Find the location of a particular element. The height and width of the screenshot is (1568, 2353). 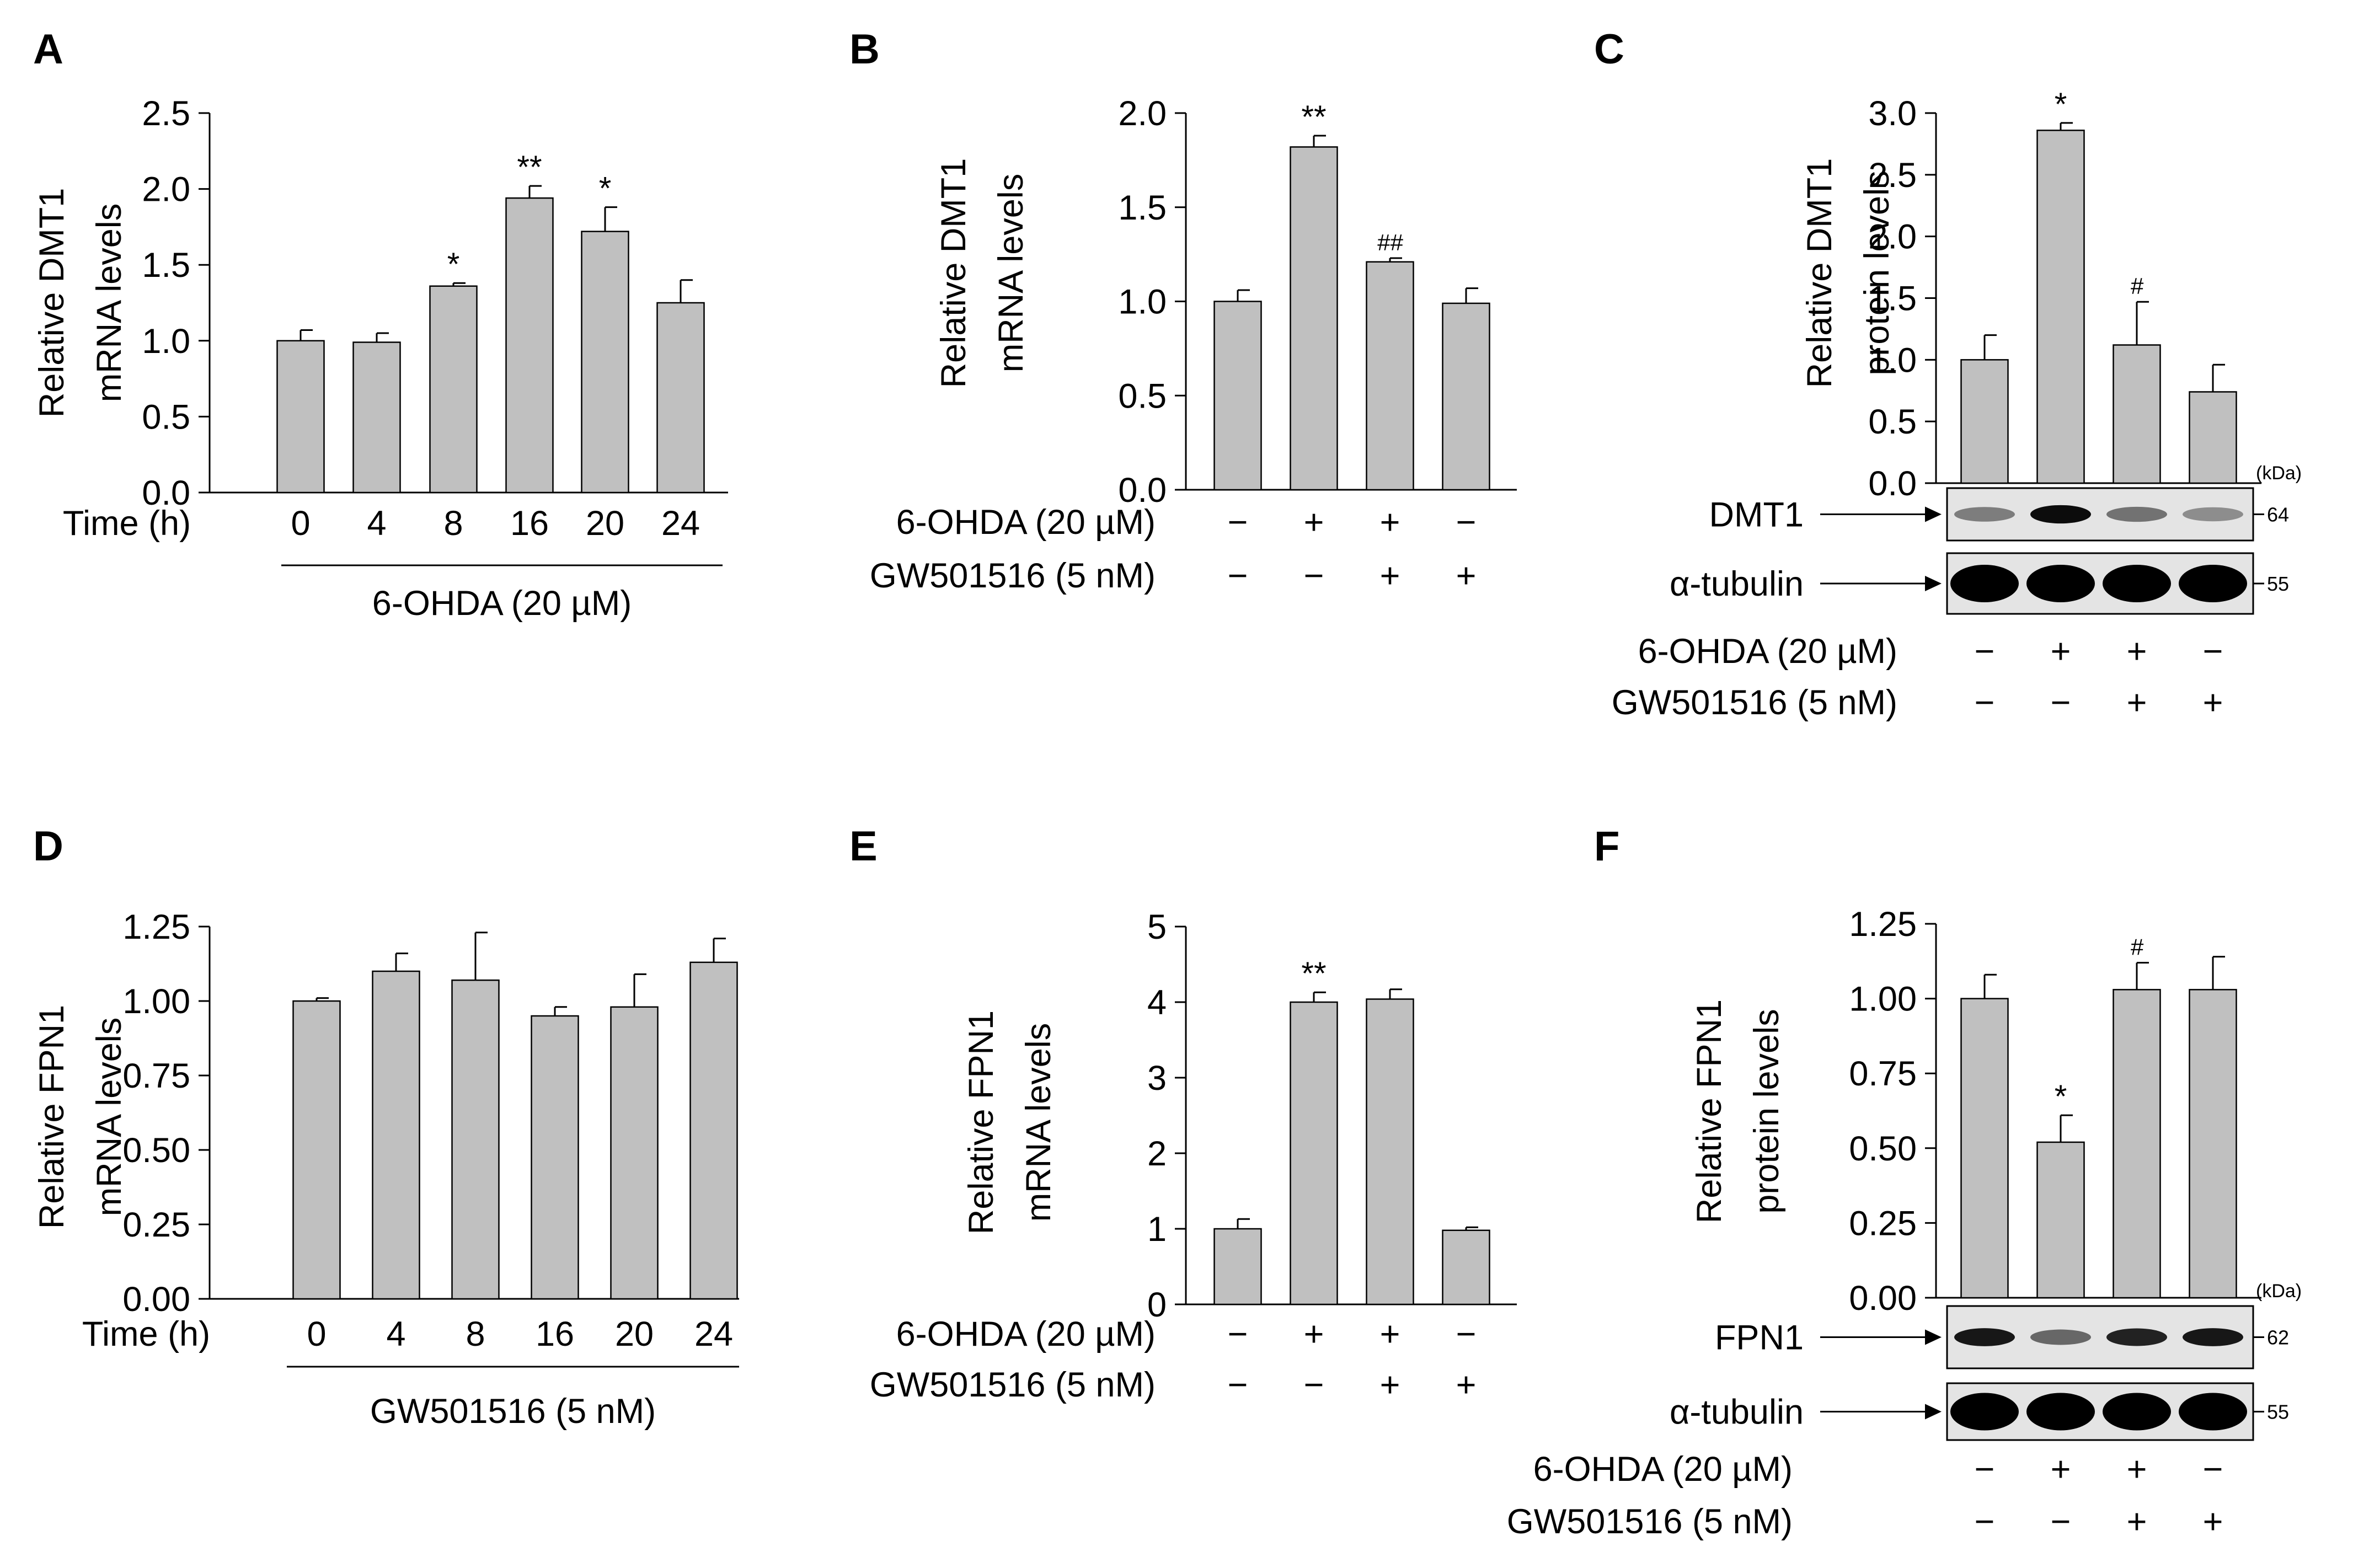

y-tick-label: 1 is located at coordinates (1157, 1230).